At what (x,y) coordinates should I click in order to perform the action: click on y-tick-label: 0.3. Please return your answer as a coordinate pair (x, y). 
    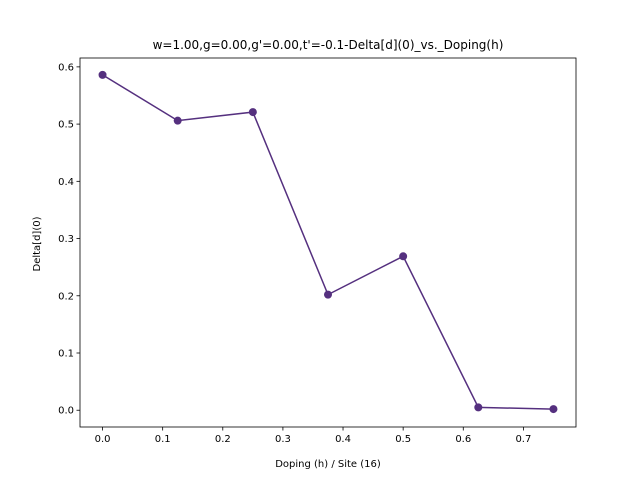
    Looking at the image, I should click on (66, 239).